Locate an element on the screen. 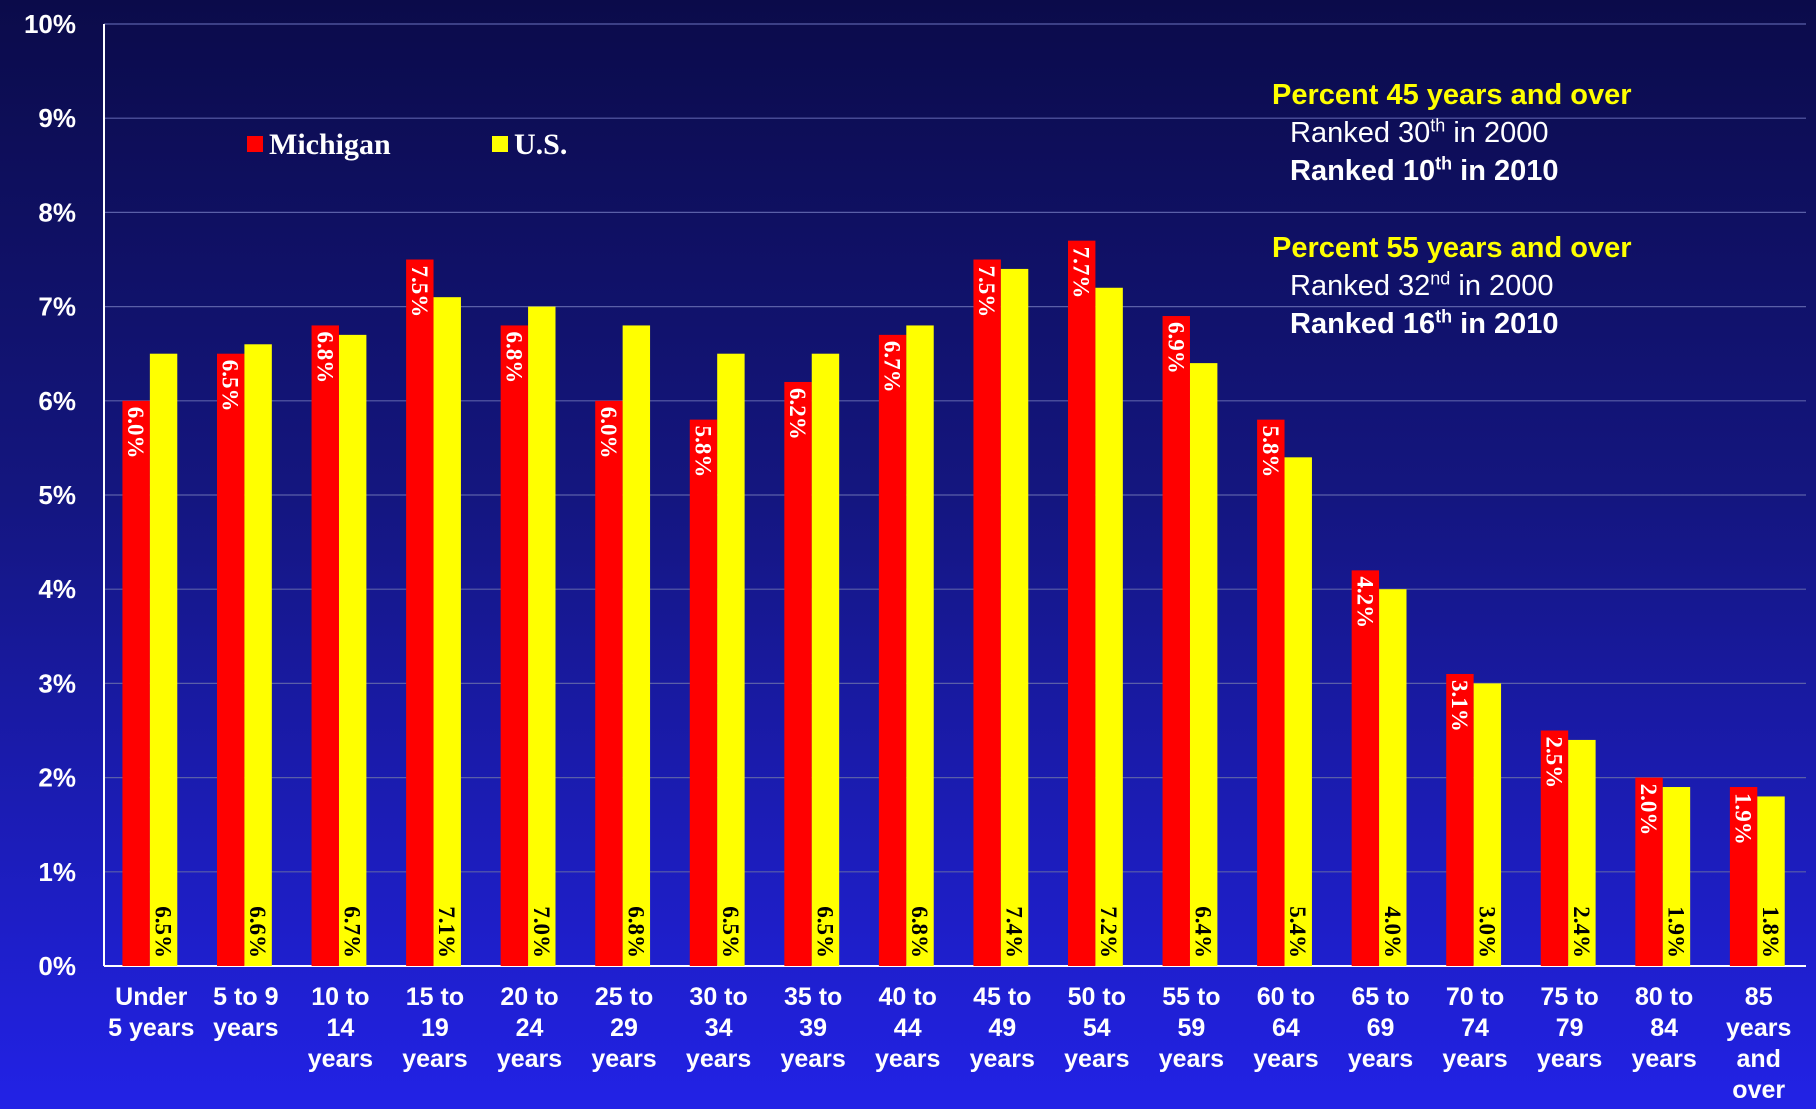 The height and width of the screenshot is (1109, 1816). x-tick-label: 20 to 24 years is located at coordinates (529, 1028).